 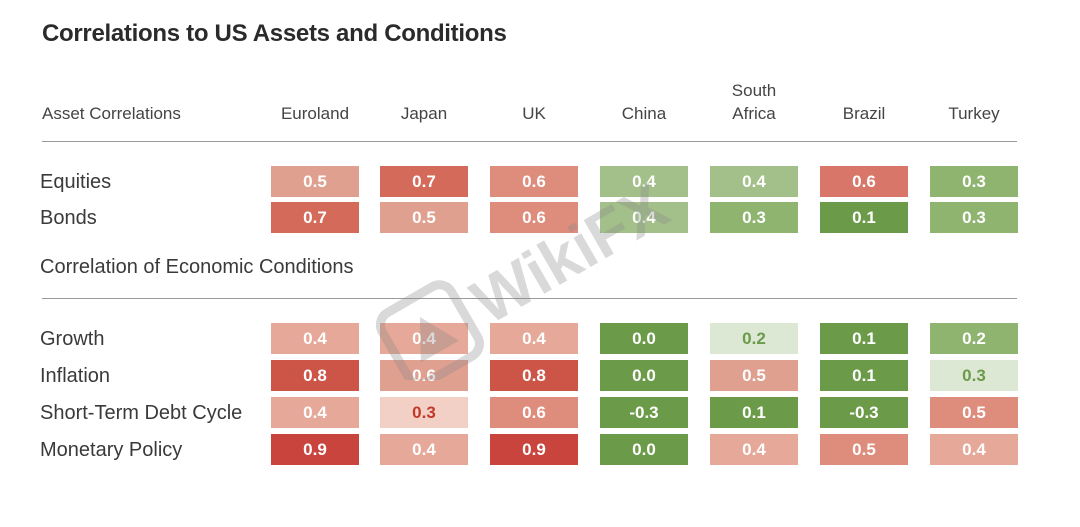 I want to click on asset-correlations-header: Asset Correlations, so click(x=111, y=113).